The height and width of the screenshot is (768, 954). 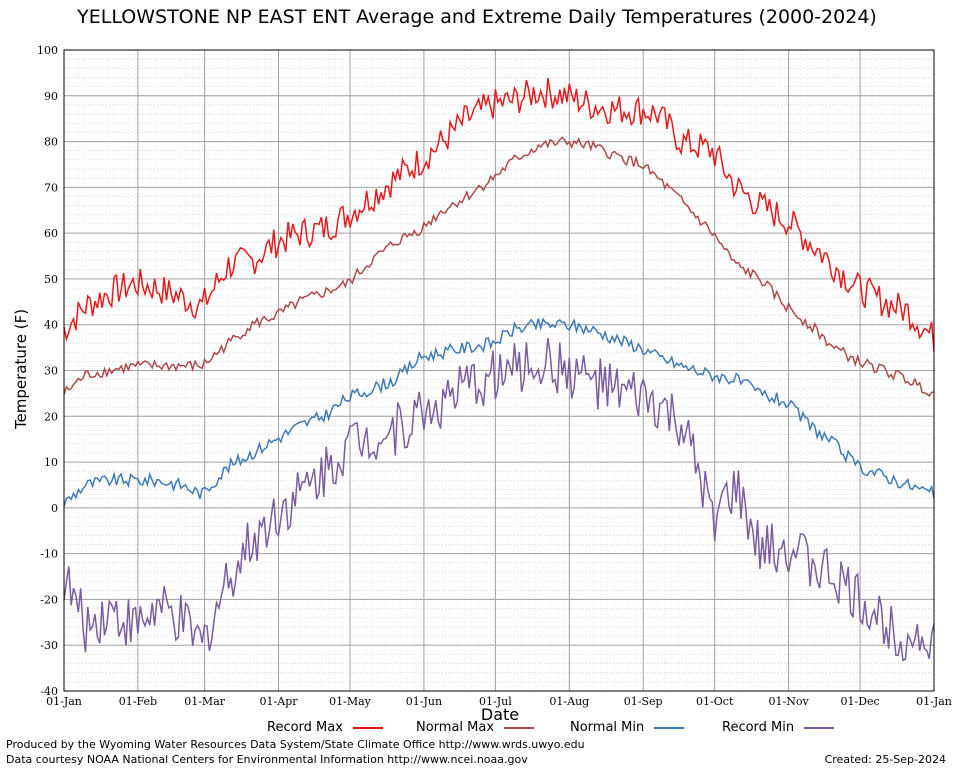 I want to click on x-tick-label: 01-Sep, so click(x=643, y=701).